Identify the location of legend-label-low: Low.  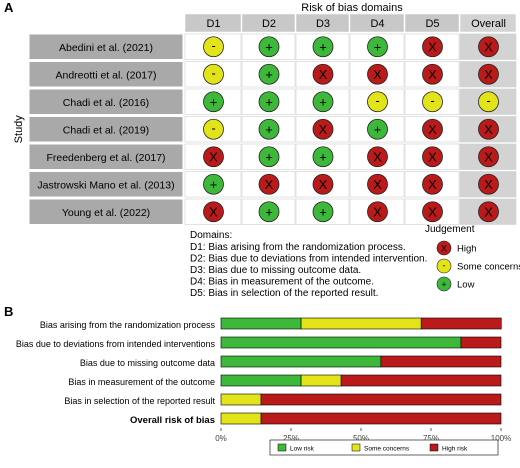
(466, 285).